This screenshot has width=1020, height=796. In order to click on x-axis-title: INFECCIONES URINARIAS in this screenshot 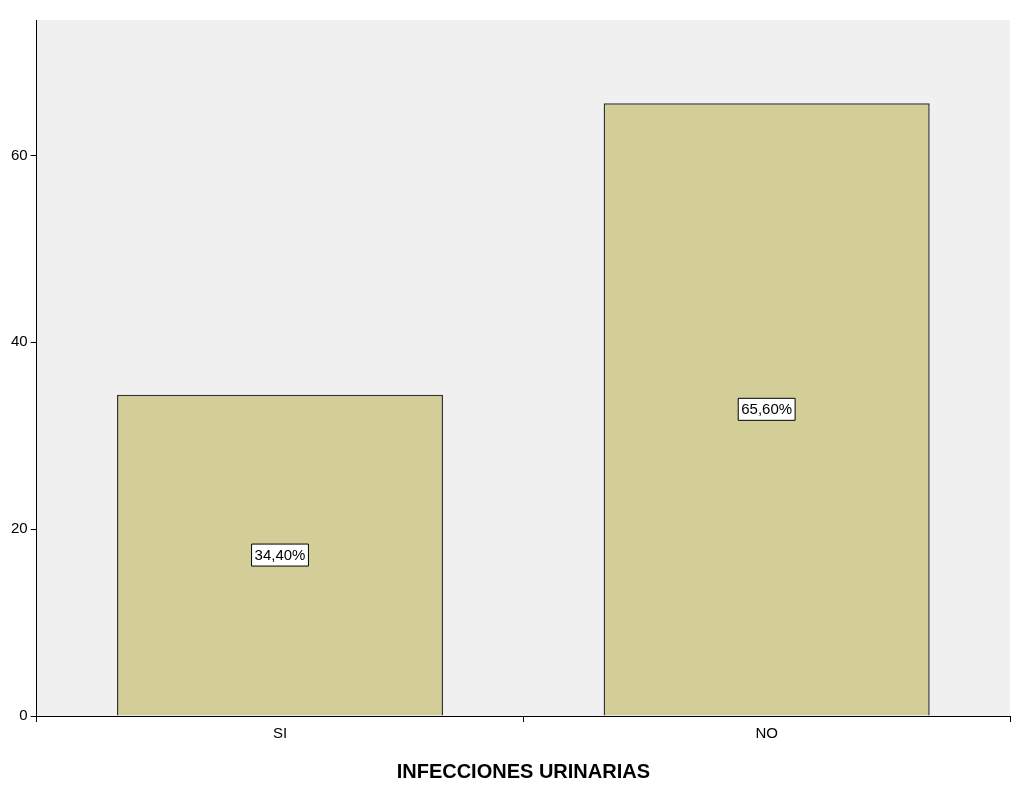, I will do `click(523, 770)`.